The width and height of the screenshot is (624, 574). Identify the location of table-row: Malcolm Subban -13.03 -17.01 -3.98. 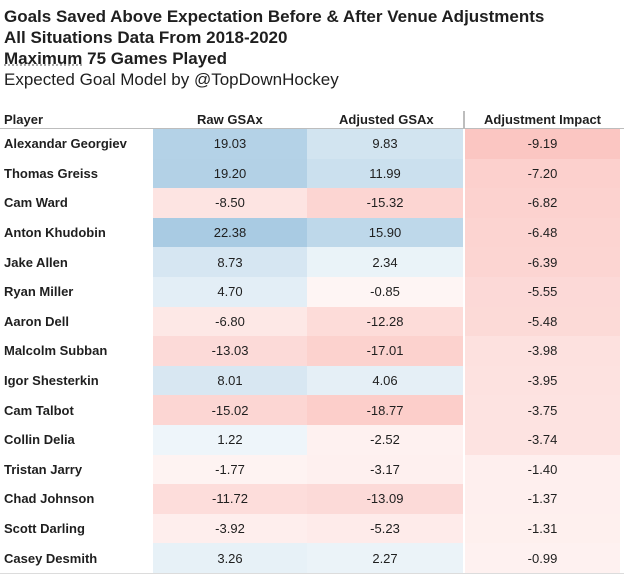
(312, 351).